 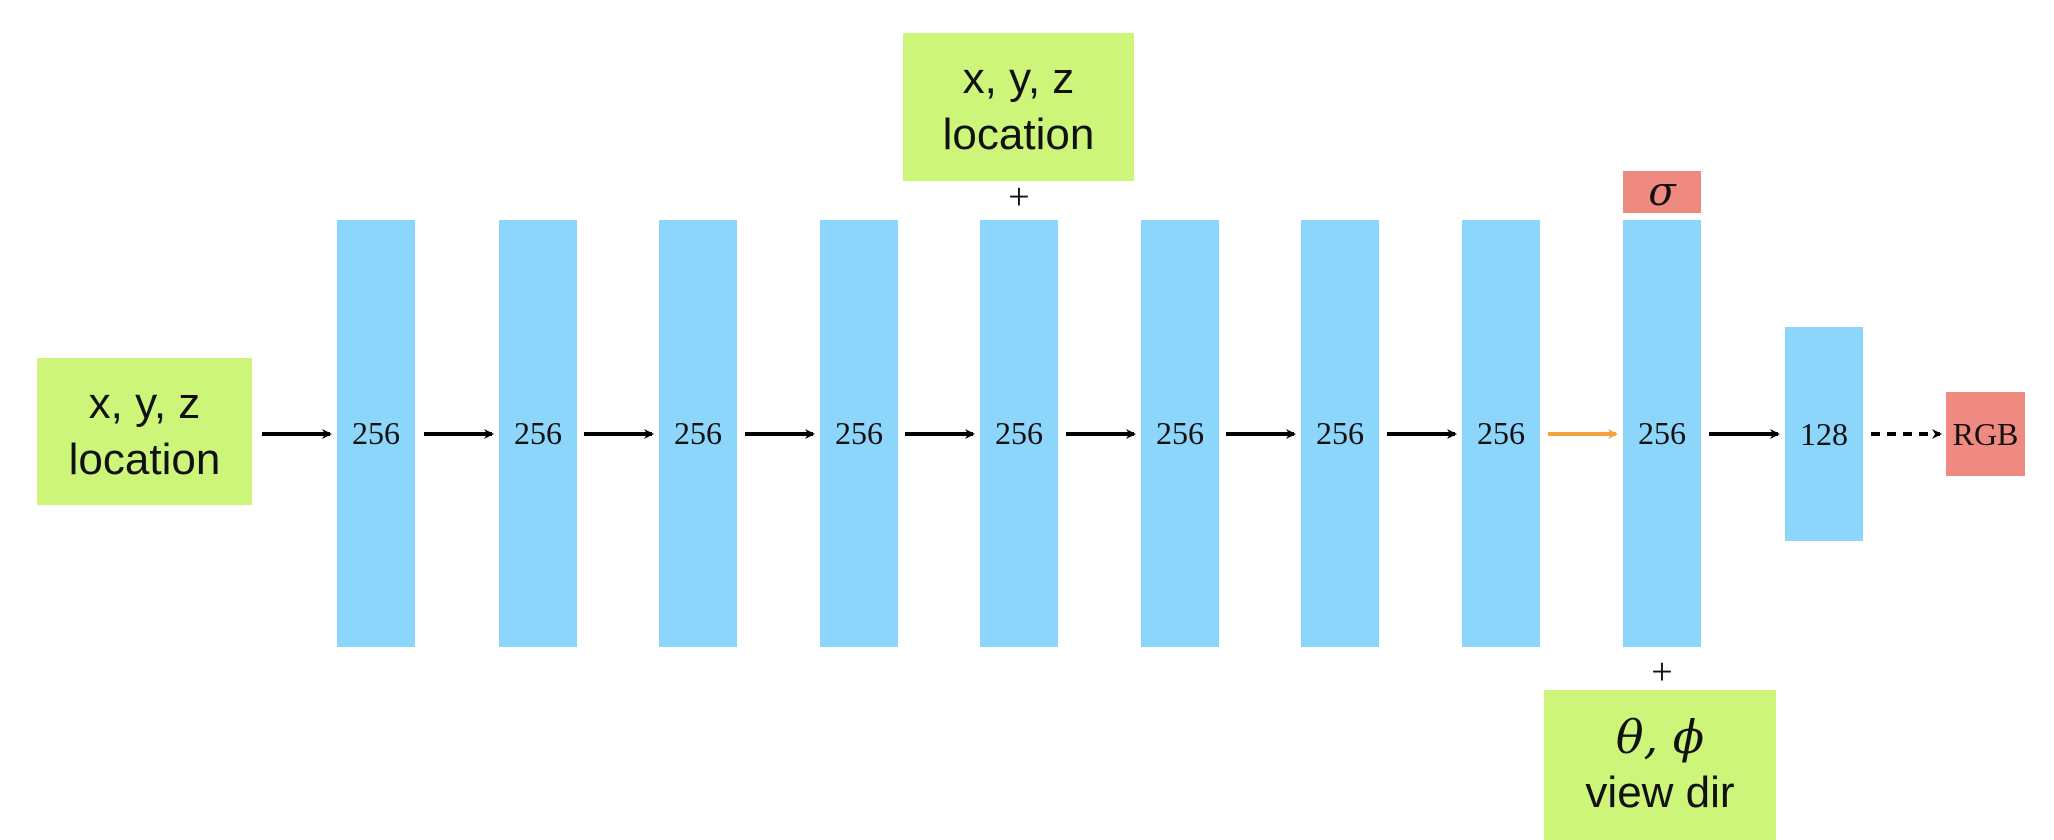 I want to click on position-input-box: x, y, z location, so click(x=144, y=431).